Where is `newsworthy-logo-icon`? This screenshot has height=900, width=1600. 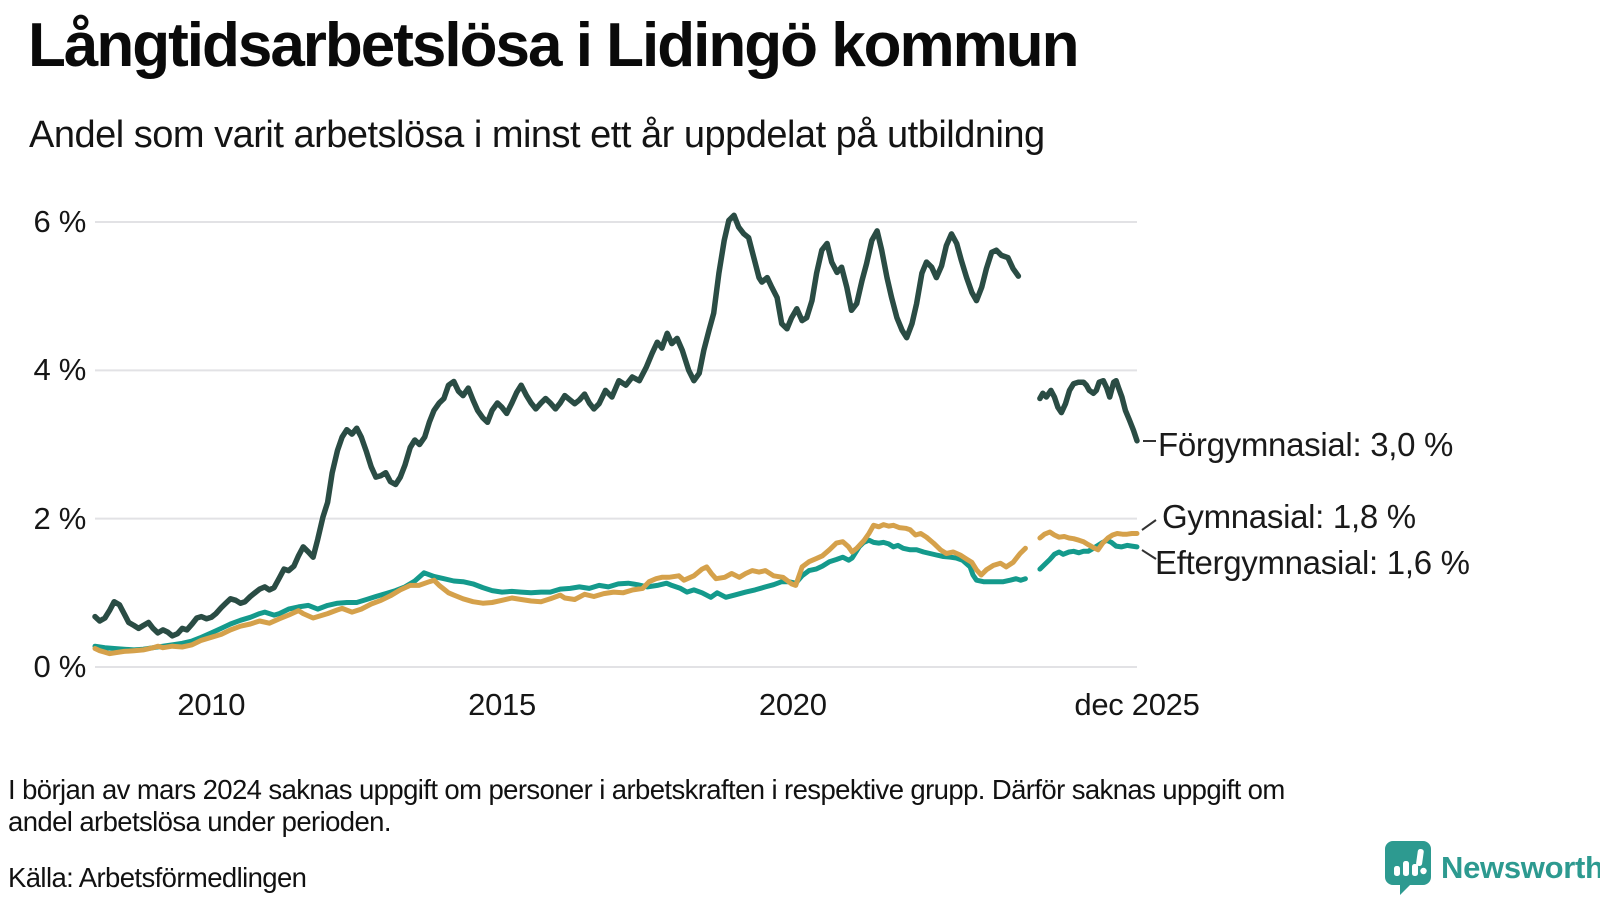
newsworthy-logo-icon is located at coordinates (1408, 868).